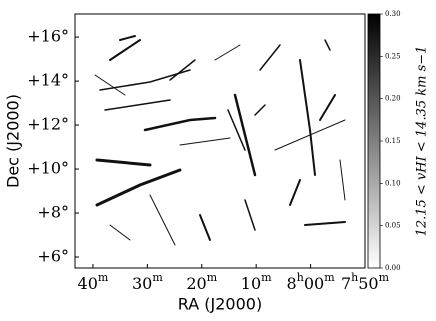  I want to click on colorbar, so click(374, 141).